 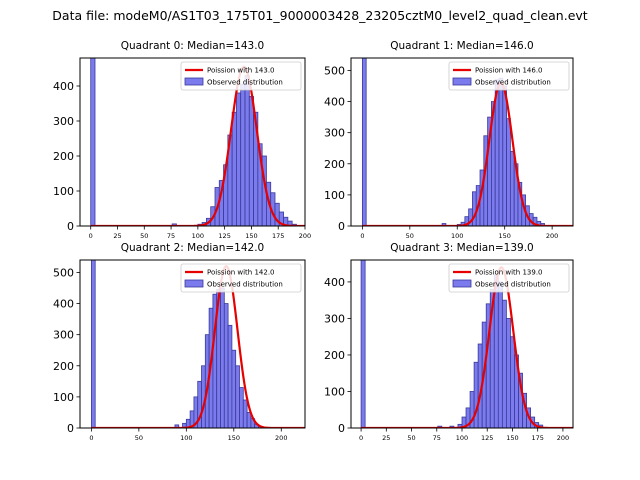 What do you see at coordinates (461, 248) in the screenshot?
I see `quadrant-3-title: Quadrant 3: Median=139.0` at bounding box center [461, 248].